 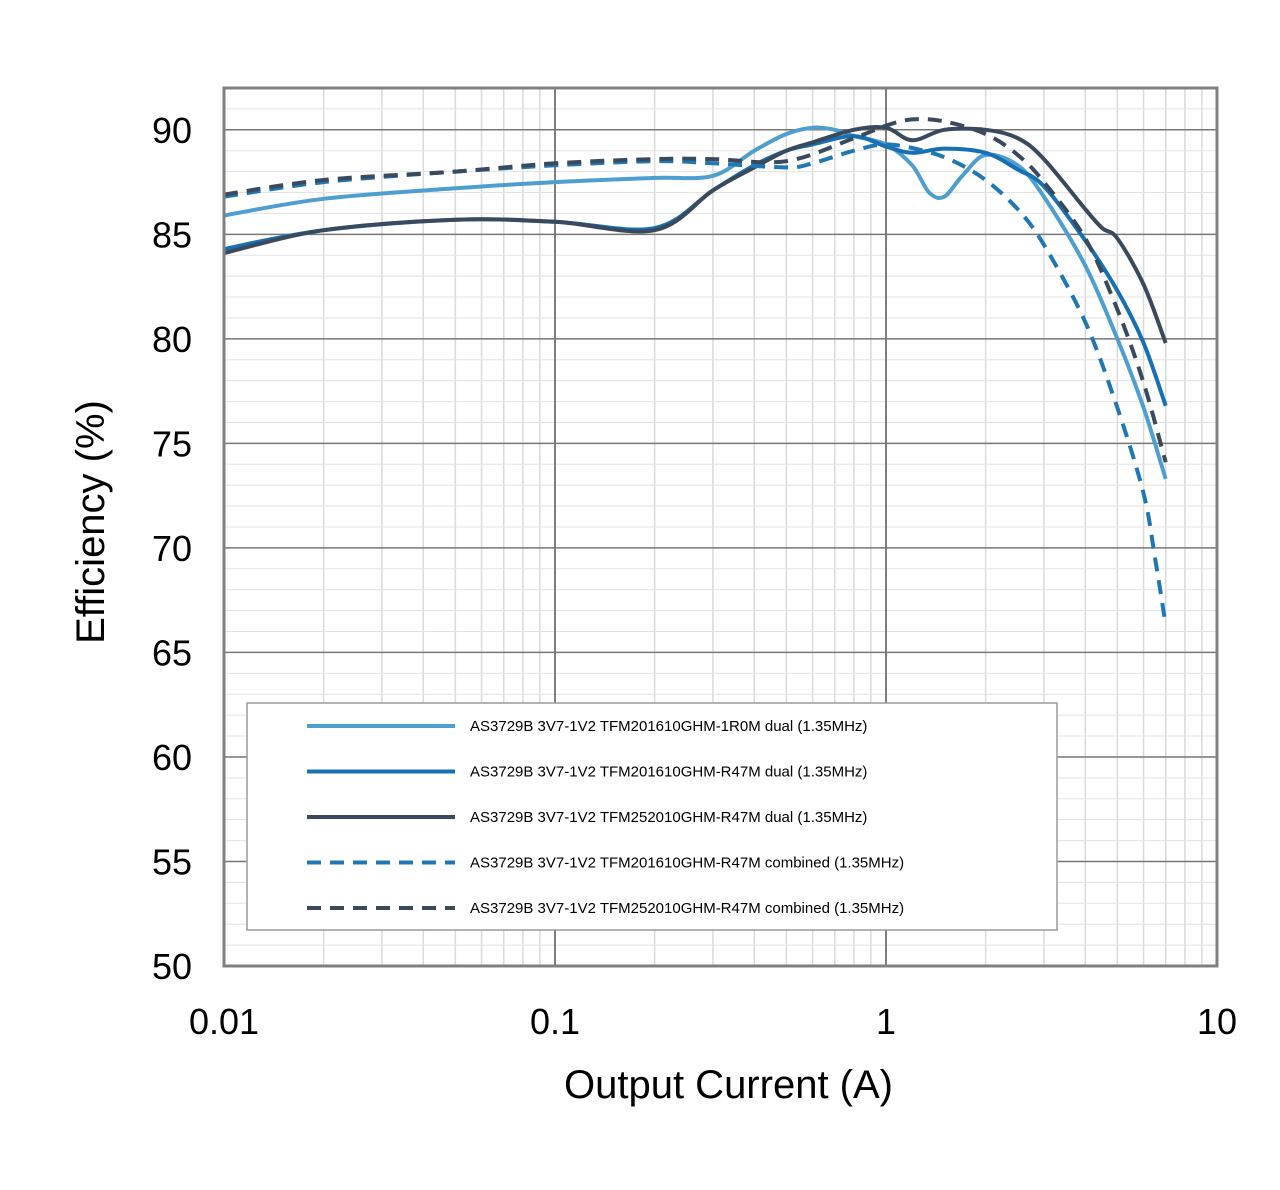 I want to click on x-tick-label: 0.01, so click(x=224, y=1021).